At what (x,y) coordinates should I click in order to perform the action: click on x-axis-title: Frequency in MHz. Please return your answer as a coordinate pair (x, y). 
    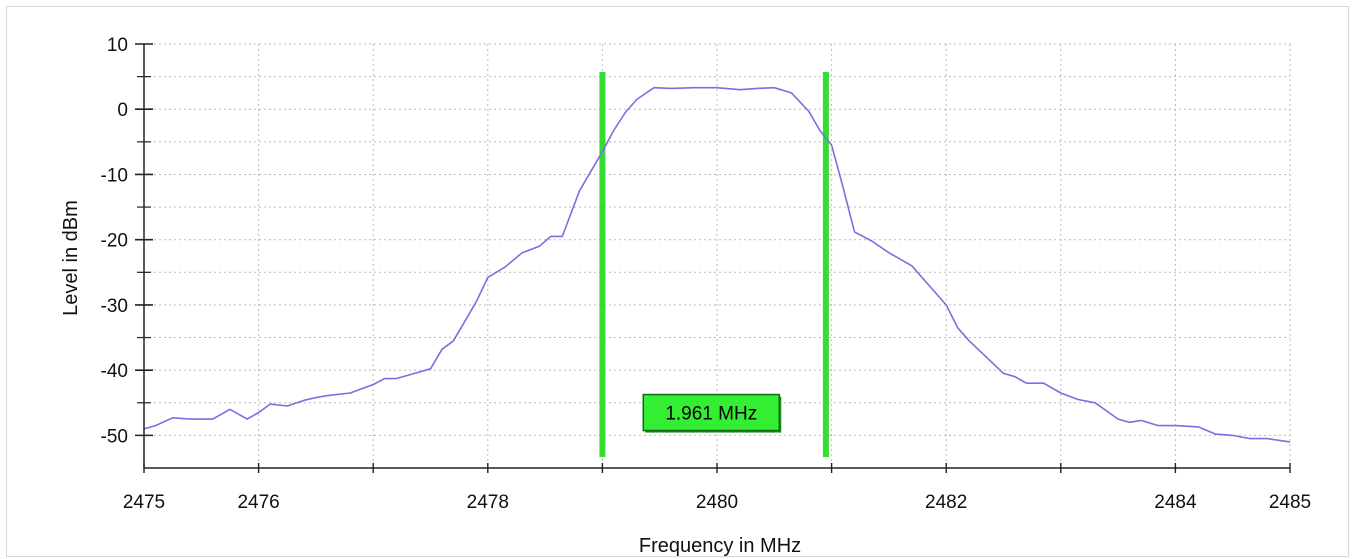
    Looking at the image, I should click on (720, 546).